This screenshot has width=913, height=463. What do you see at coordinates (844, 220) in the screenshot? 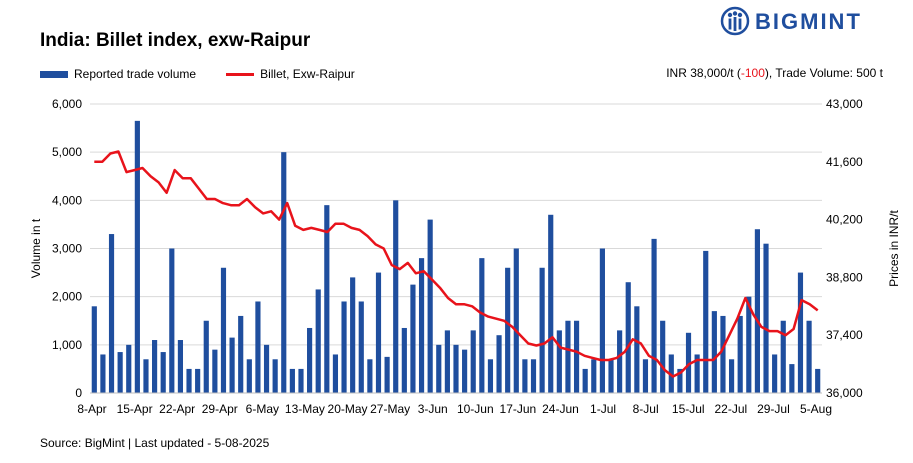
I see `y2-tick-label: 40,200` at bounding box center [844, 220].